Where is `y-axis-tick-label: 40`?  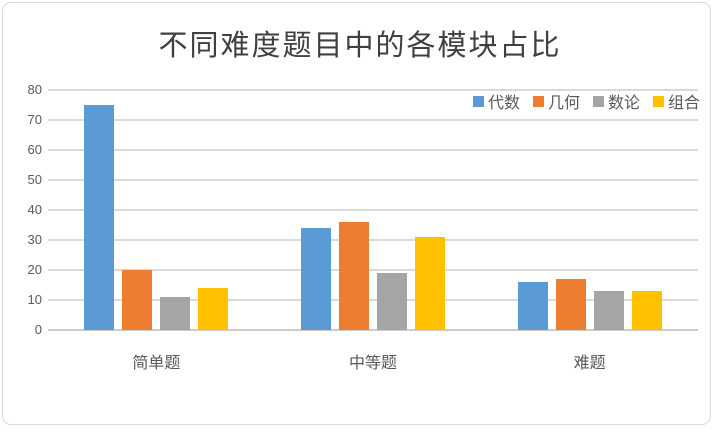 y-axis-tick-label: 40 is located at coordinates (34, 209).